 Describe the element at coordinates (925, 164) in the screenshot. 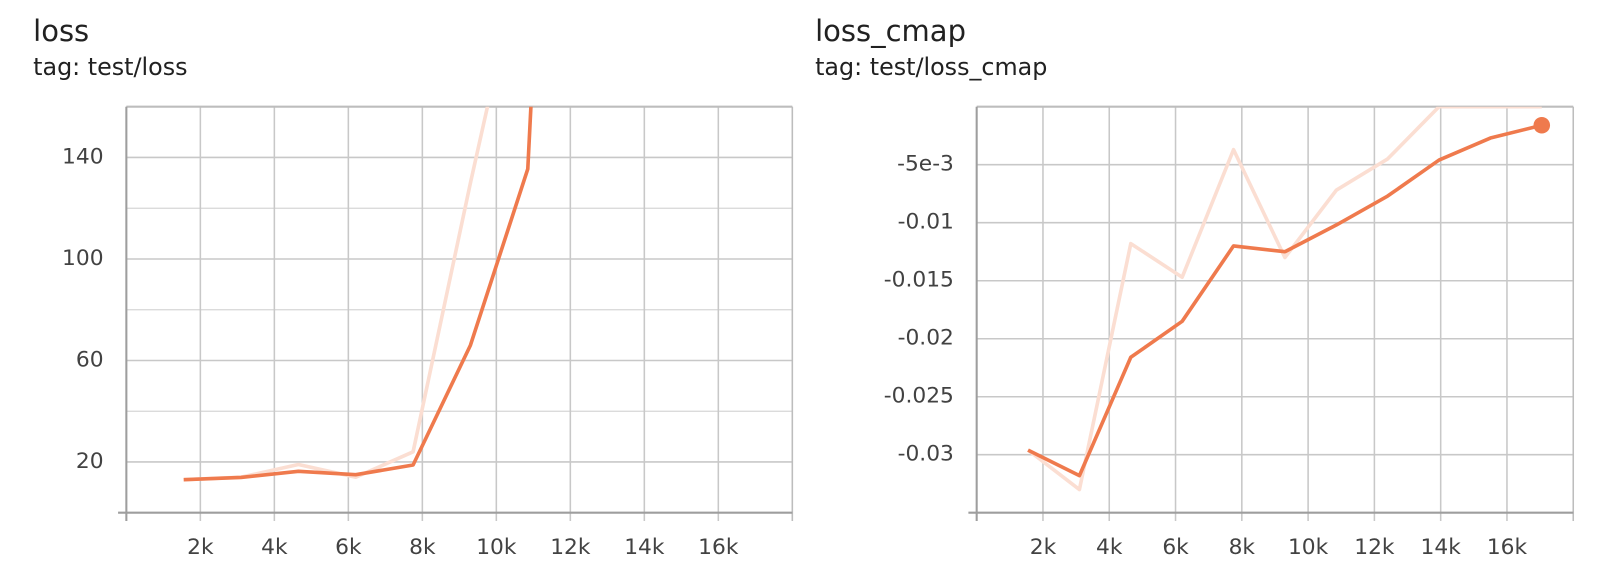

I see `y-tick-label: -5e-3` at that location.